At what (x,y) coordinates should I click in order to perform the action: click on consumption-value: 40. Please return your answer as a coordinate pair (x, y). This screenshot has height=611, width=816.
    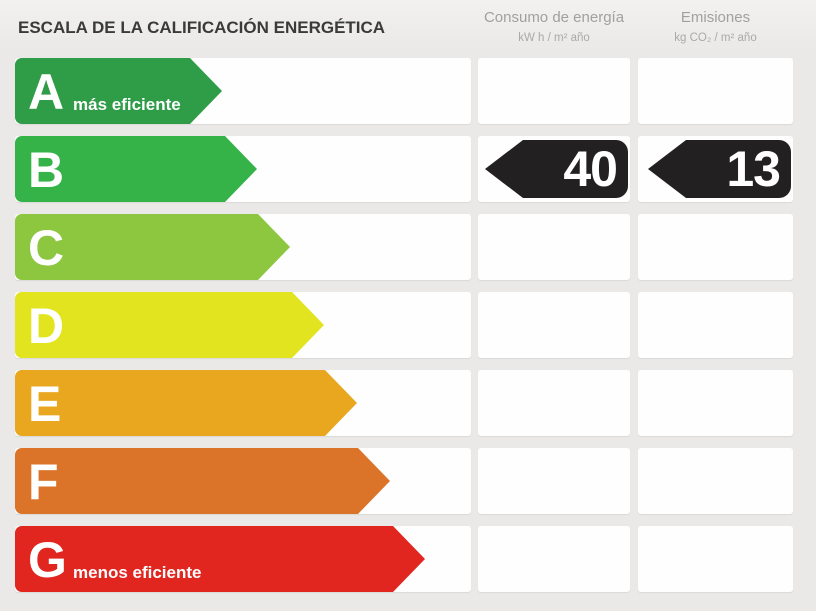
    Looking at the image, I should click on (575, 169).